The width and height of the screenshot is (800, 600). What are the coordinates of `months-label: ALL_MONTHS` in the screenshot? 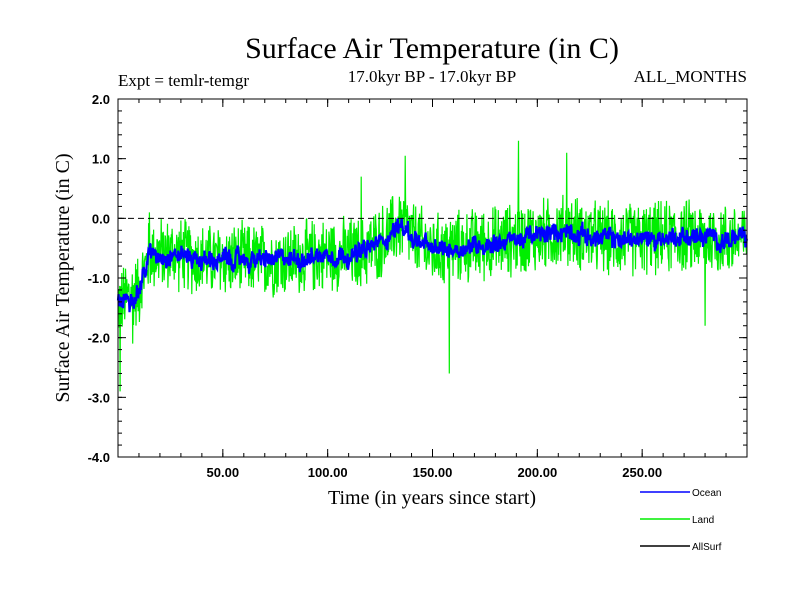 It's located at (690, 76).